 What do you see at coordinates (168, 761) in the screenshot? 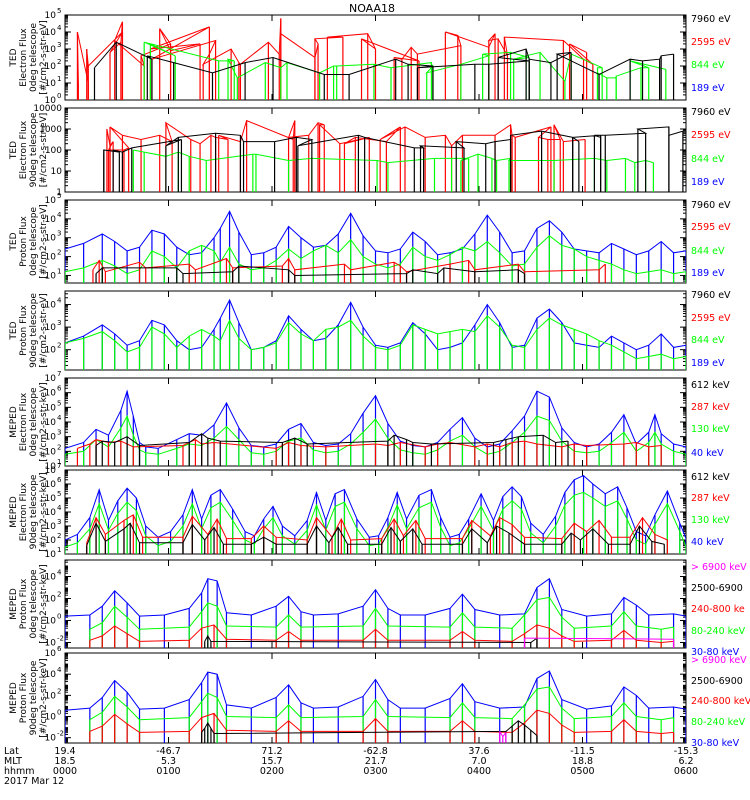
I see `axis-tick-mlt: 5.3` at bounding box center [168, 761].